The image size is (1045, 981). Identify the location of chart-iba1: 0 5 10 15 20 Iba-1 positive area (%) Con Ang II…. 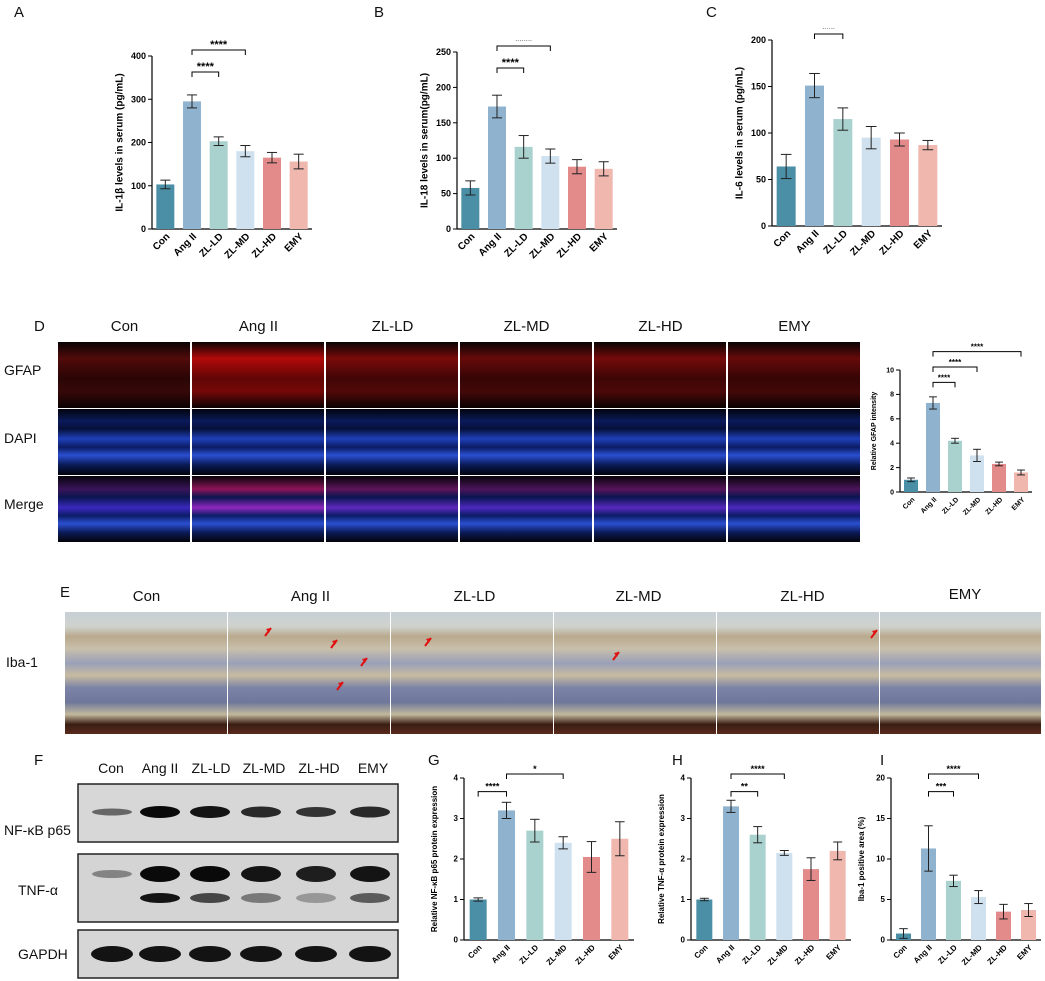
(949, 865).